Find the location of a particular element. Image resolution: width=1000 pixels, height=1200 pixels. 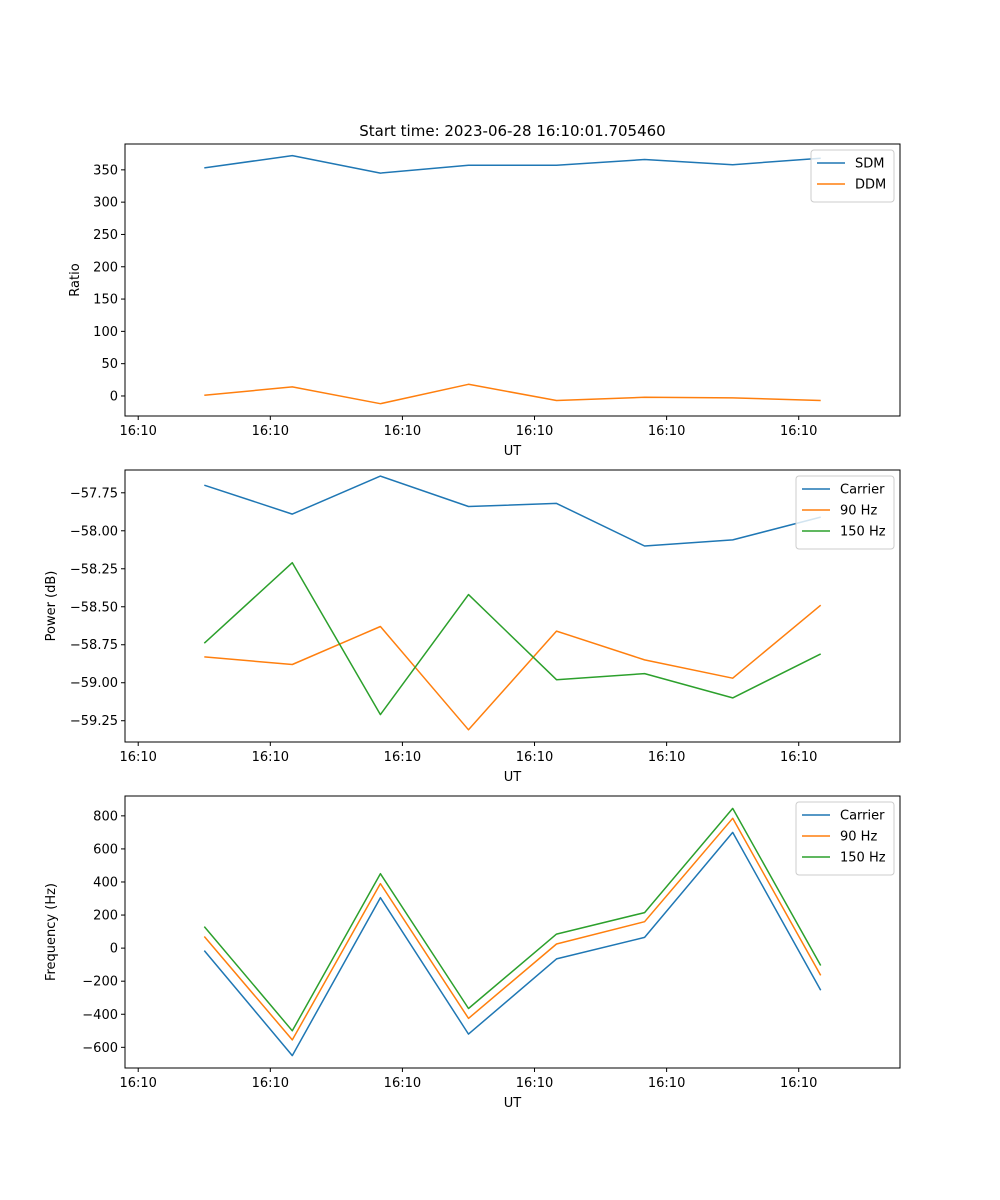

y-tick-label: 400 is located at coordinates (105, 882).